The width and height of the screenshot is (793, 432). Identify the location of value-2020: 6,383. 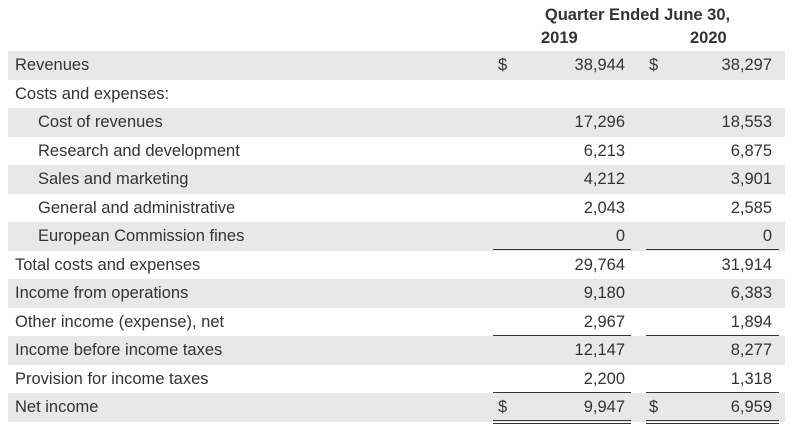
(751, 293).